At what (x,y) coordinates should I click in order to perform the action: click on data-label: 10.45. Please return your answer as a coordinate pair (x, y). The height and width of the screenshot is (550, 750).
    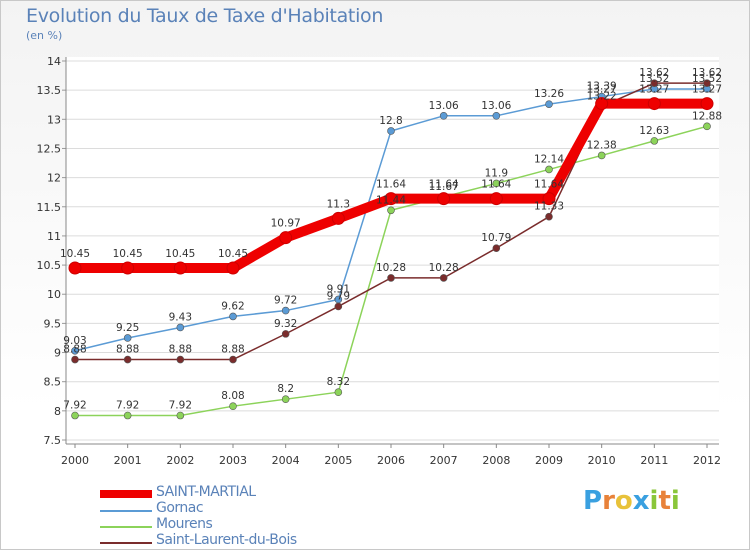
    Looking at the image, I should click on (128, 254).